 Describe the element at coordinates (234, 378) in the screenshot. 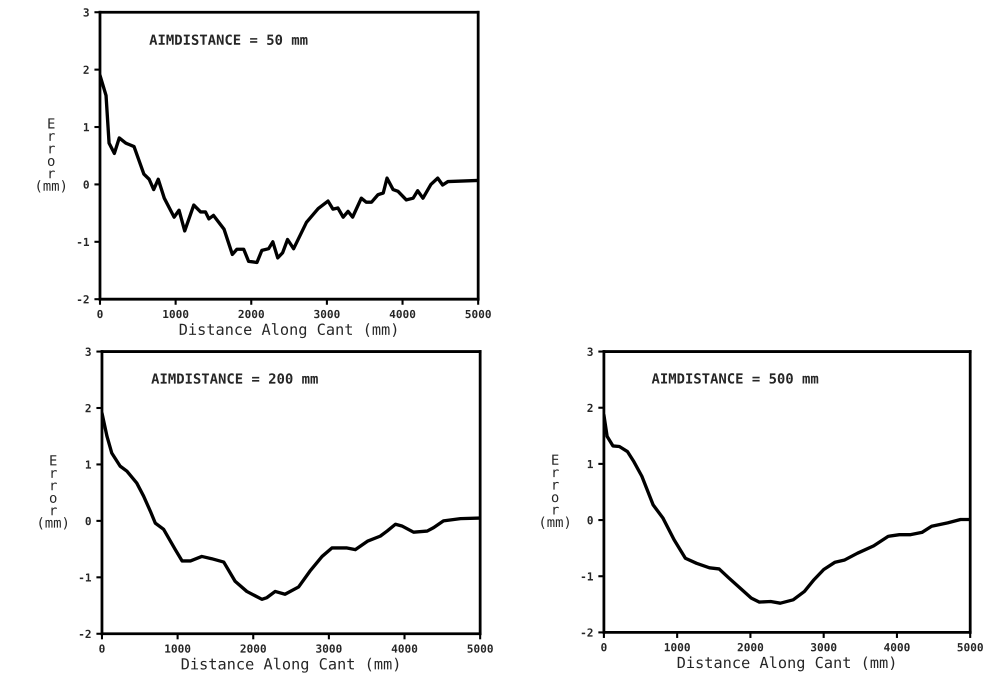

I see `annotation: AIMDISTANCE = 200 mm` at that location.